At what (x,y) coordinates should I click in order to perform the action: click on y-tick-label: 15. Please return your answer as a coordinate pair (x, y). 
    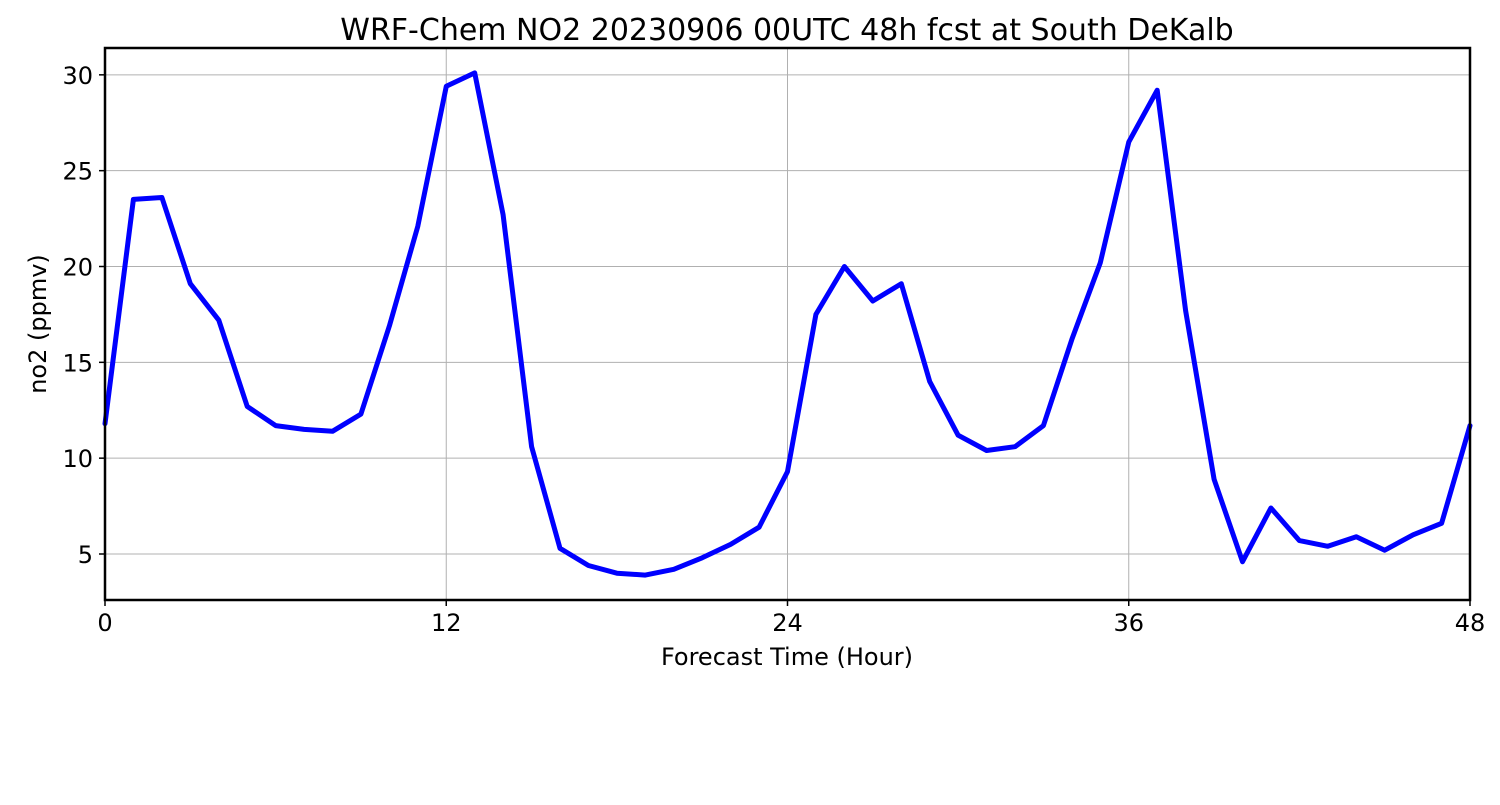
    Looking at the image, I should click on (77, 363).